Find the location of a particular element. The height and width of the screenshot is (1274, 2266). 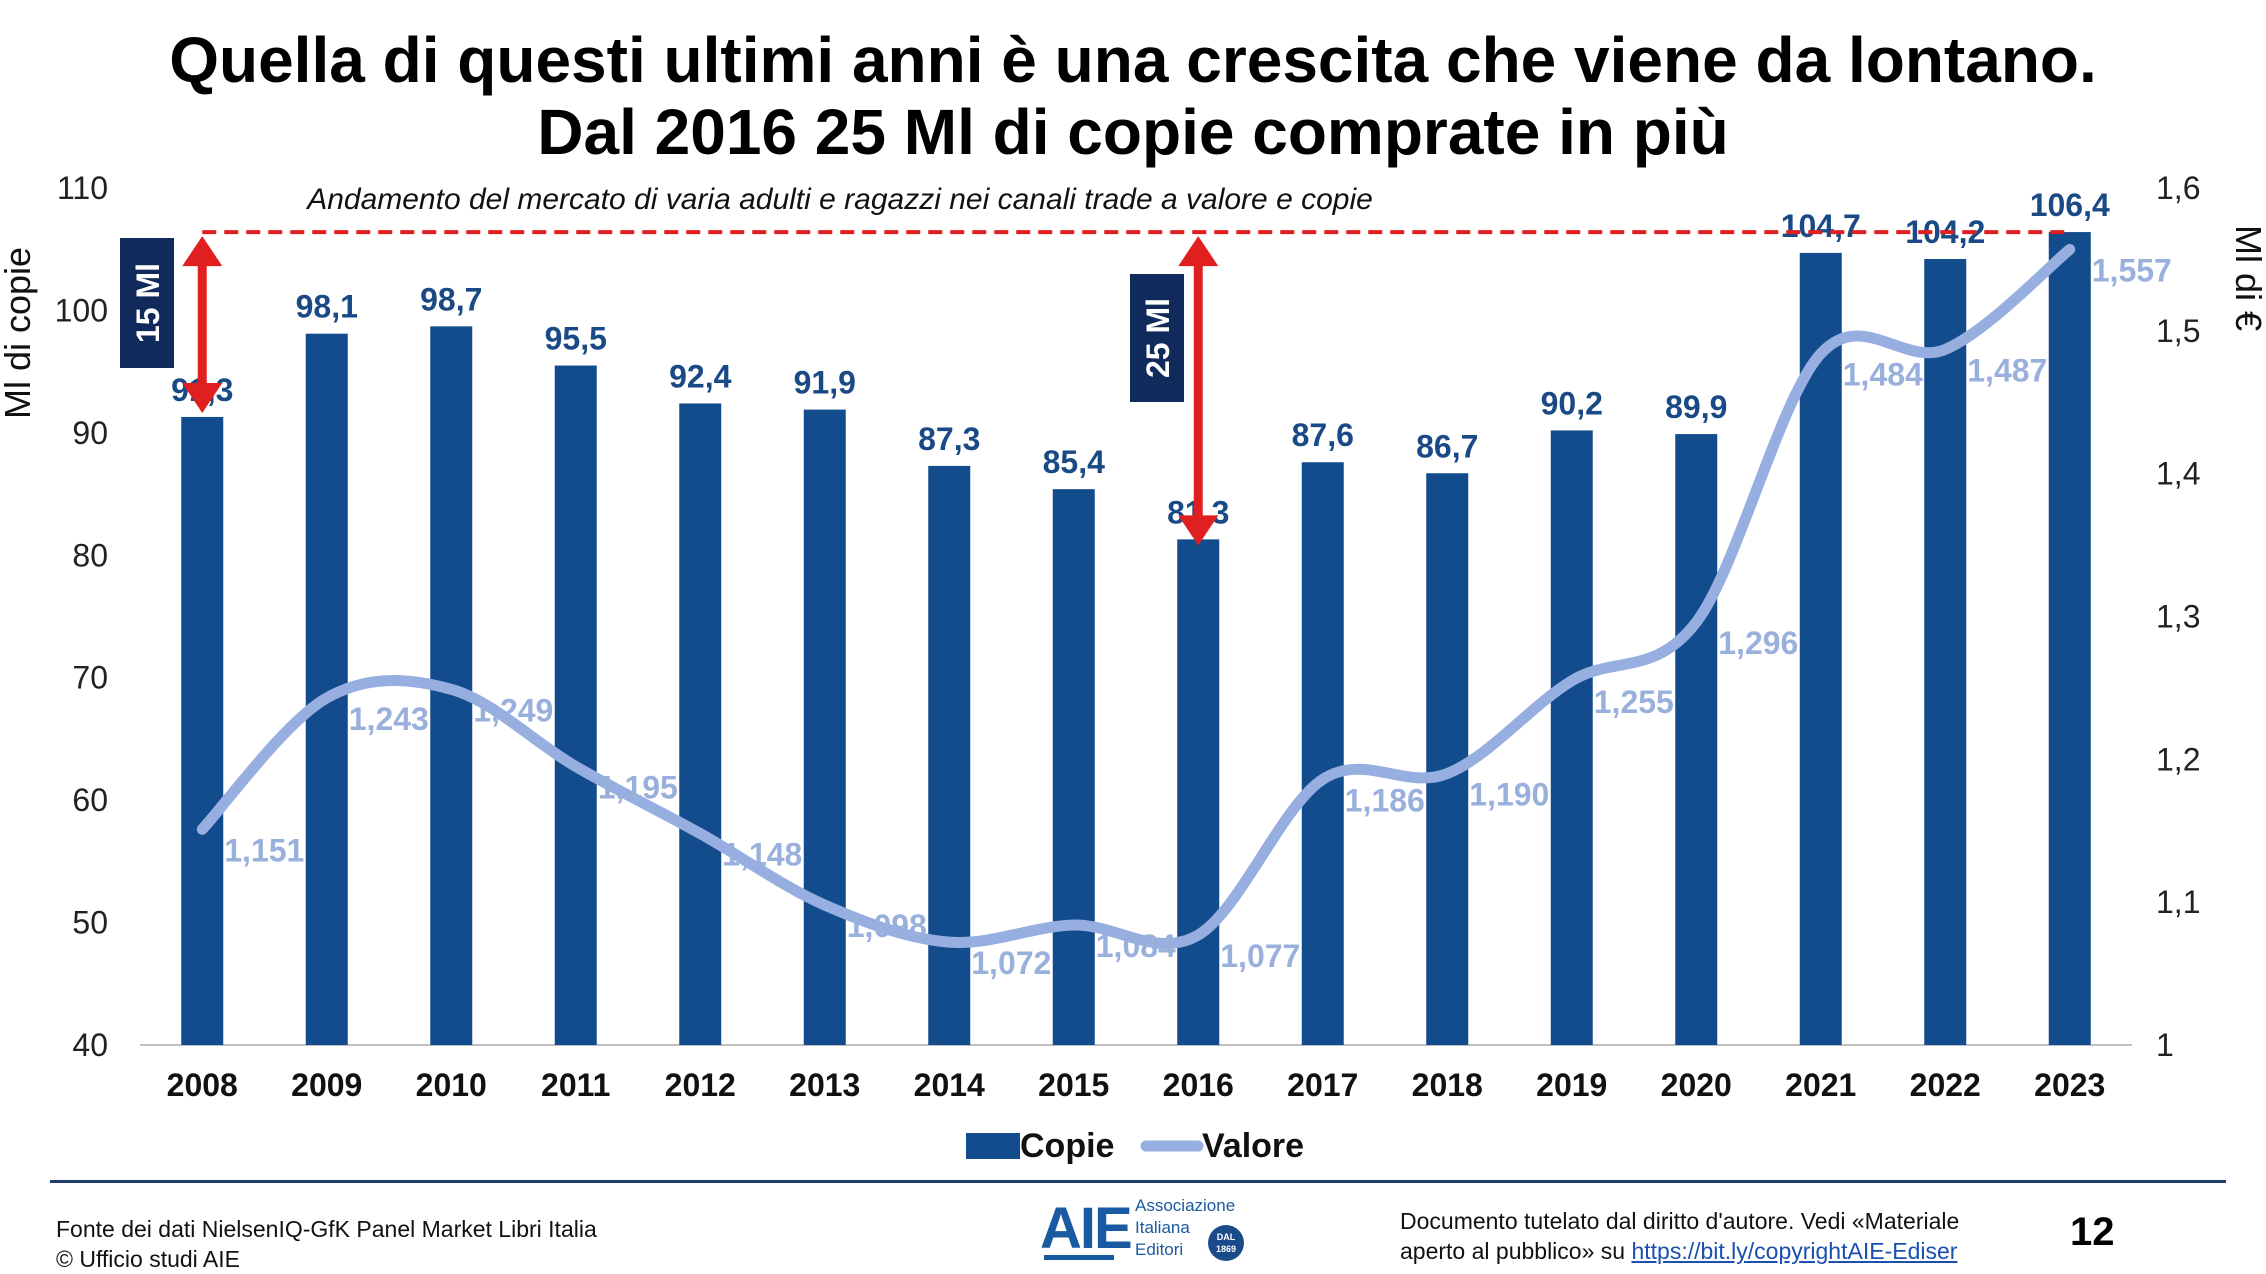

x-tick-label: 2015 is located at coordinates (1073, 1085).